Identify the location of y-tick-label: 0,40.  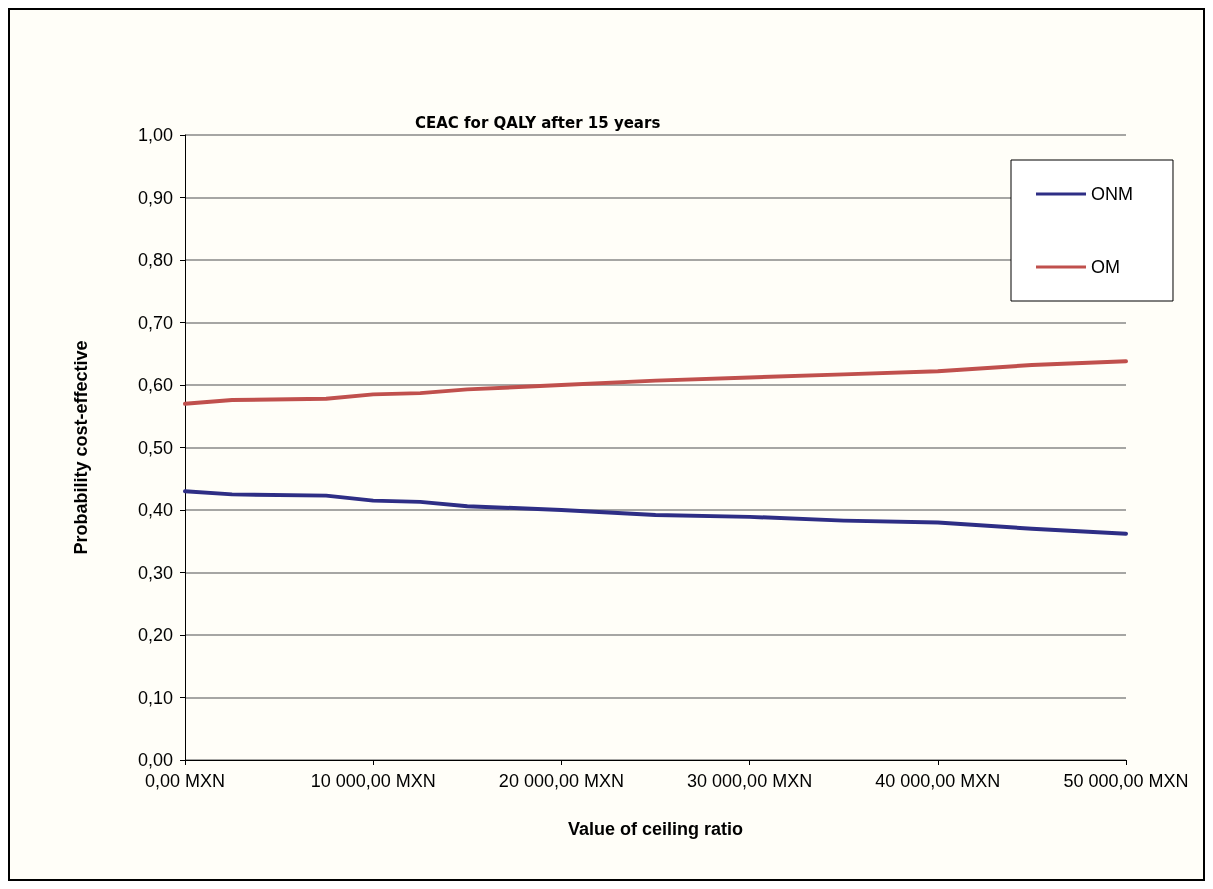
(155, 510).